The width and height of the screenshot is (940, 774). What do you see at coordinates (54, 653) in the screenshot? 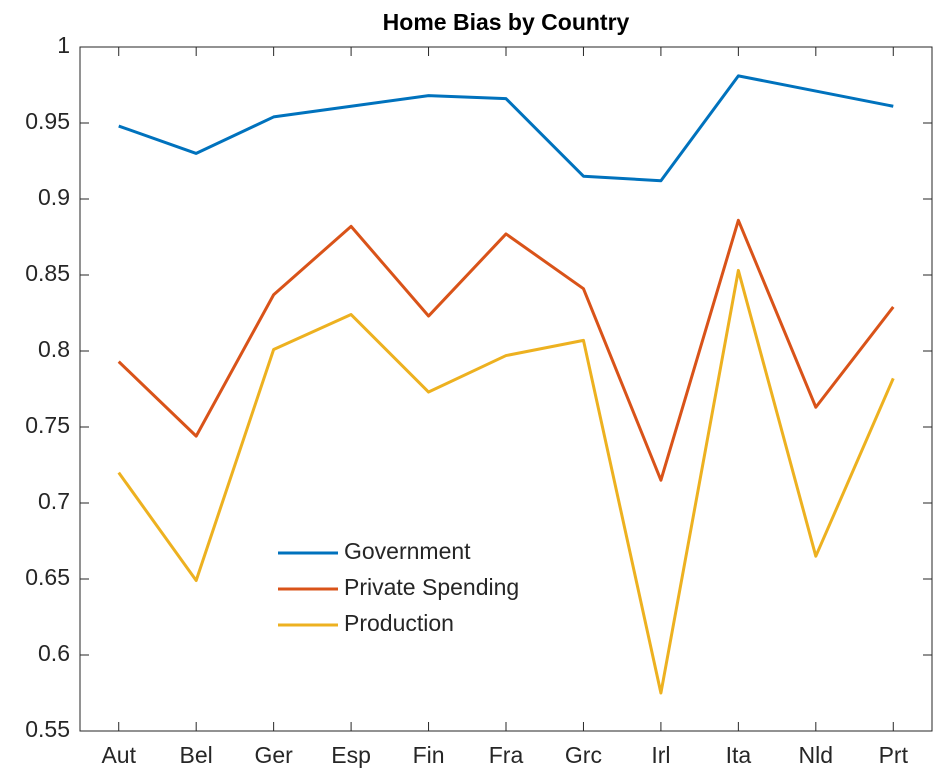
I see `y-tick-label: 0.6` at bounding box center [54, 653].